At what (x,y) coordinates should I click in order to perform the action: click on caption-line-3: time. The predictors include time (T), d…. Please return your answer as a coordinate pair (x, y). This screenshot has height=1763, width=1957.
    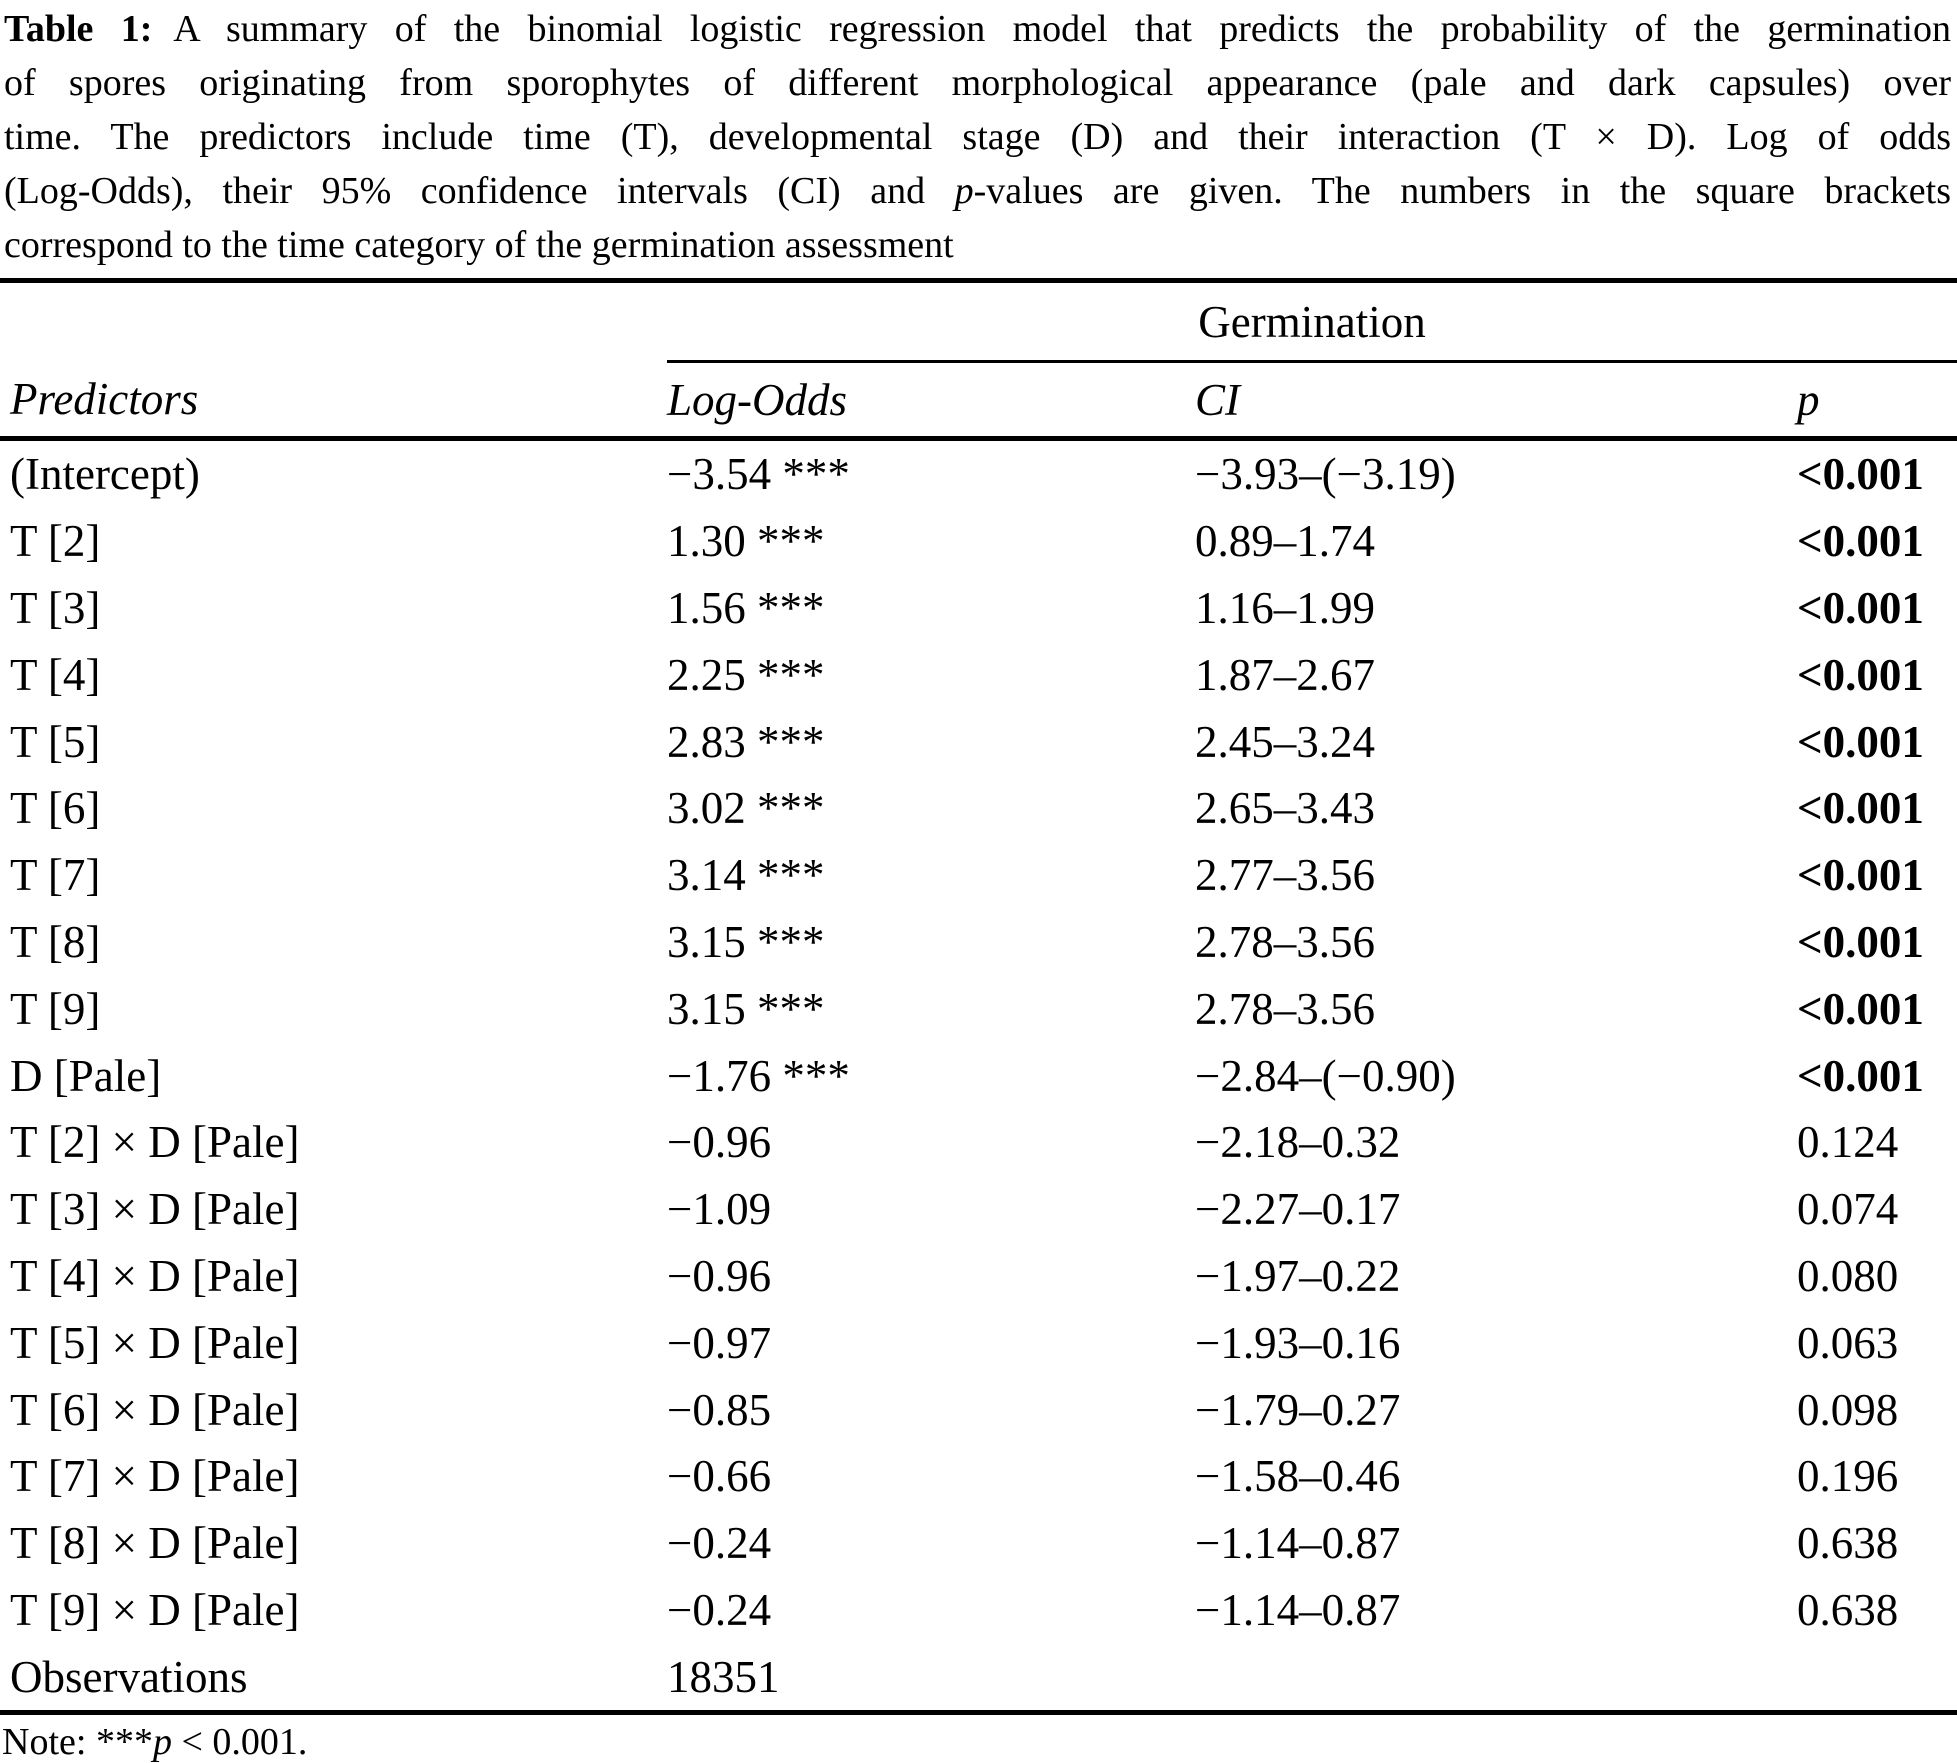
    Looking at the image, I should click on (977, 137).